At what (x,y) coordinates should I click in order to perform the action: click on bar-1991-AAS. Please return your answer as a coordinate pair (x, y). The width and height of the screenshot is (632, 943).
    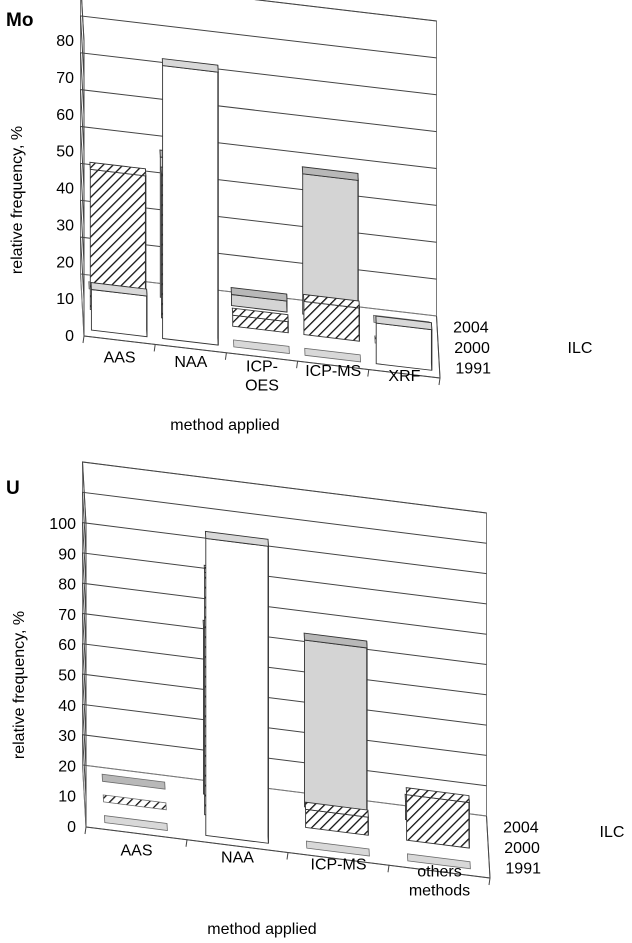
    Looking at the image, I should click on (119, 309).